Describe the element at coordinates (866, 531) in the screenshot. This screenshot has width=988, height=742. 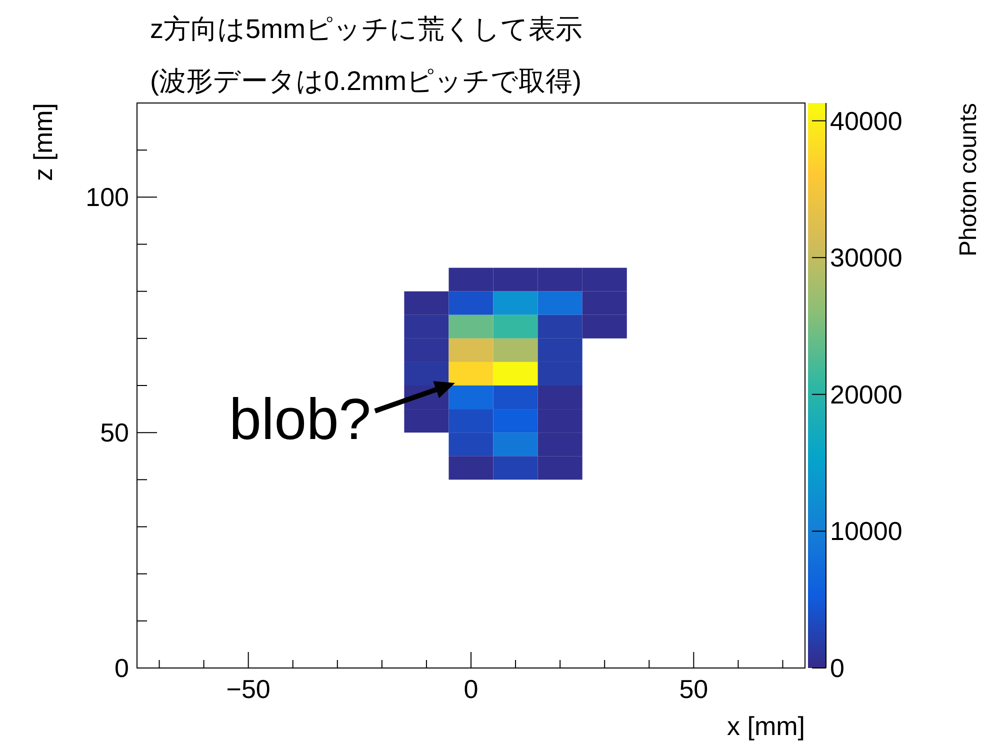
I see `color-bar-label: 10000` at that location.